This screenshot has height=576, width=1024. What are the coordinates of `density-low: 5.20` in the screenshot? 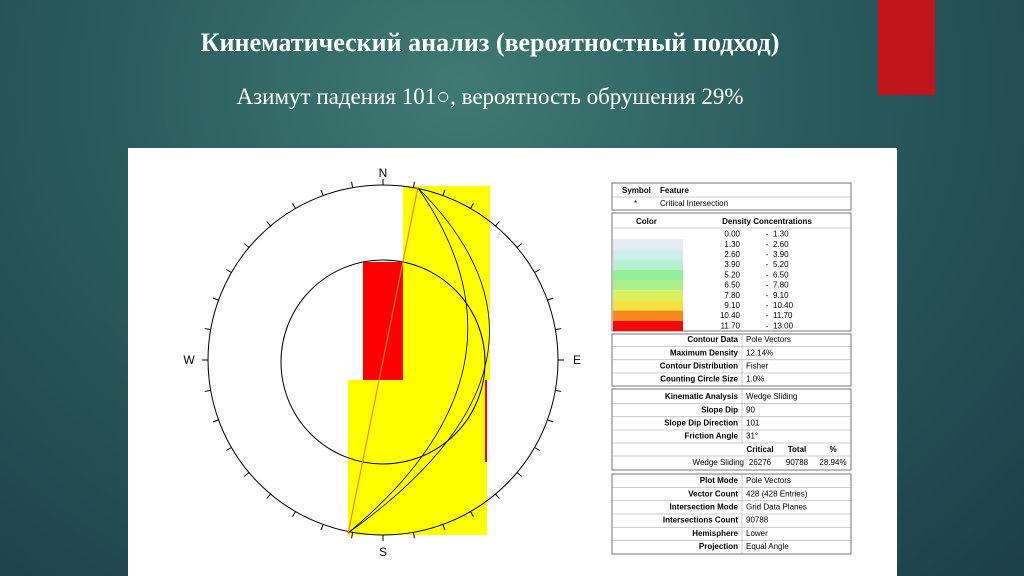 It's located at (732, 274).